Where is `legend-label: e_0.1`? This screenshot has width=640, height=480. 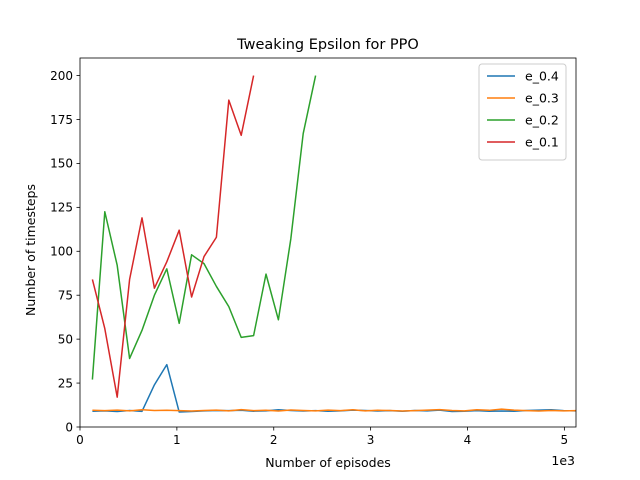
legend-label: e_0.1 is located at coordinates (542, 142).